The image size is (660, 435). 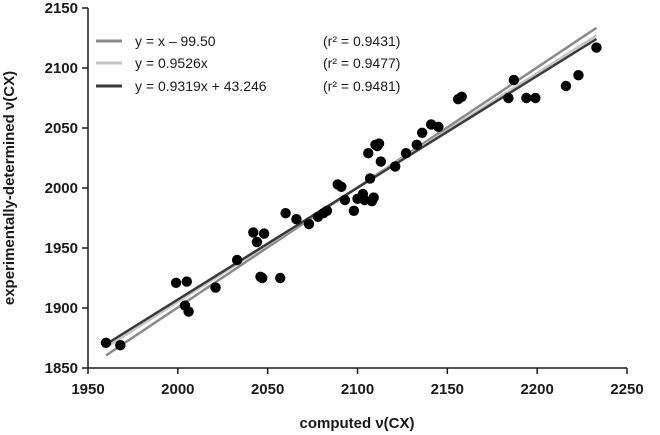 I want to click on x-tick-label: 2200, so click(x=536, y=389).